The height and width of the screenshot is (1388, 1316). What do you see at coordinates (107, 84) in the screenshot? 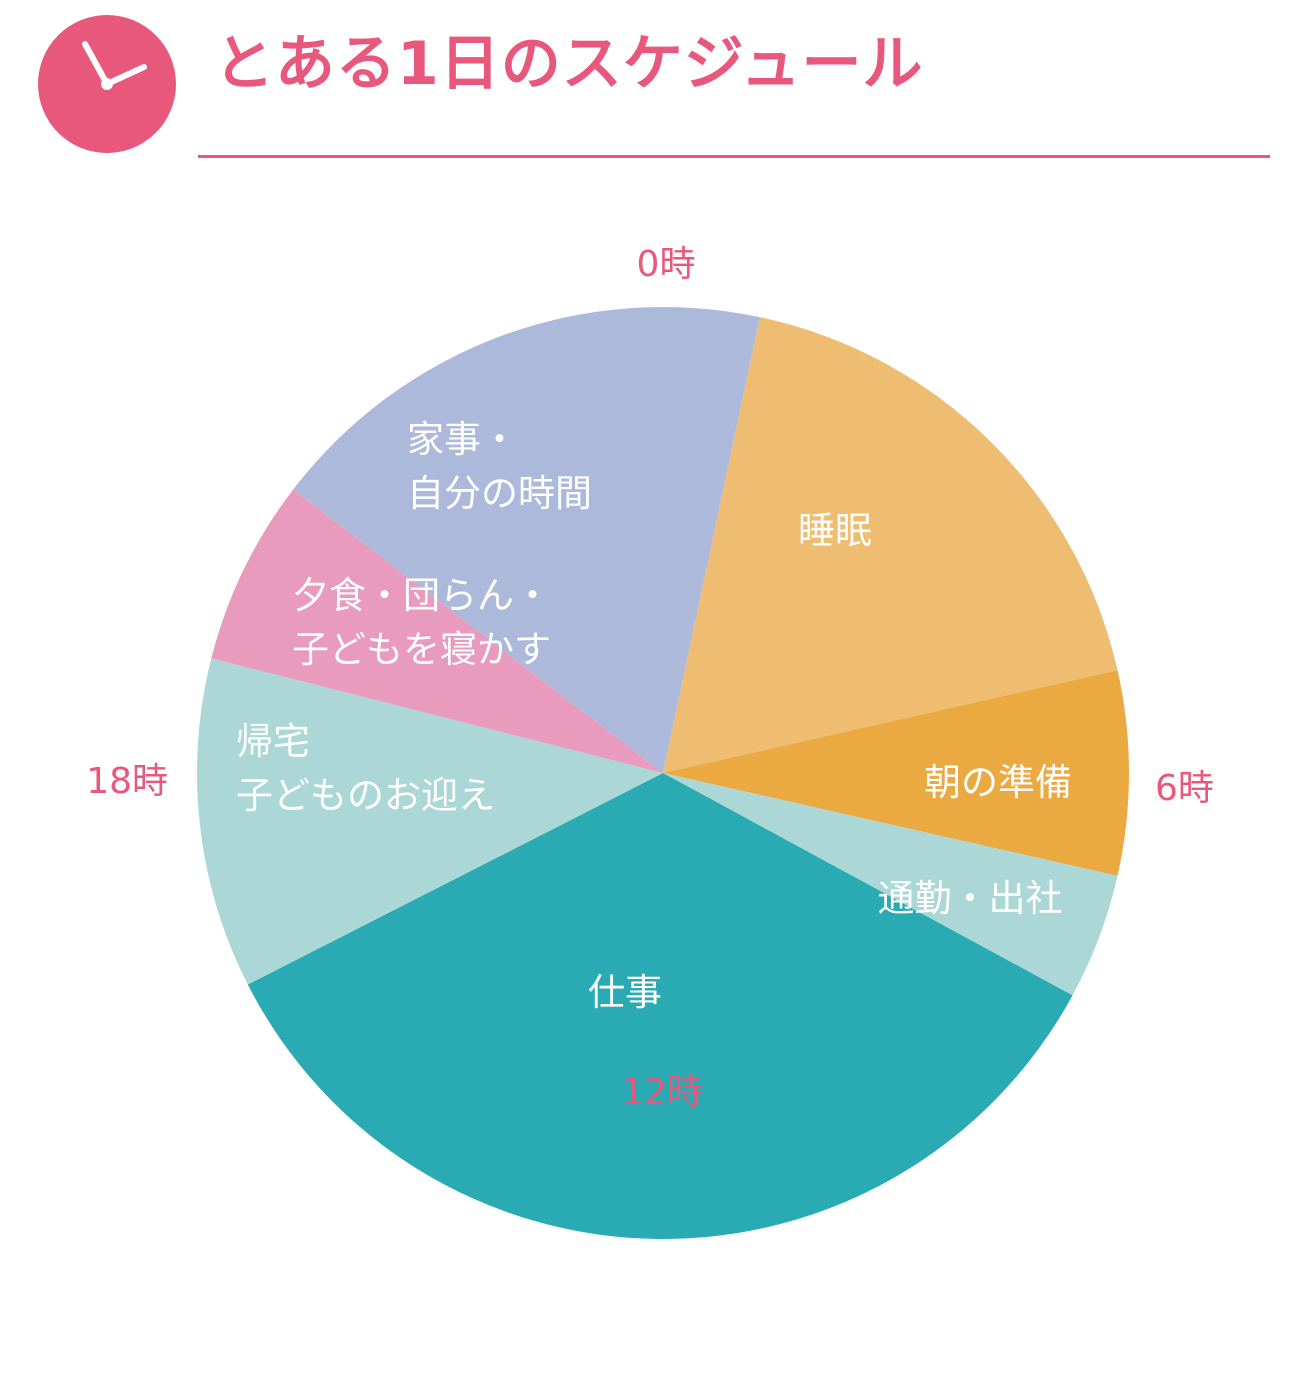
I see `clock-icon` at bounding box center [107, 84].